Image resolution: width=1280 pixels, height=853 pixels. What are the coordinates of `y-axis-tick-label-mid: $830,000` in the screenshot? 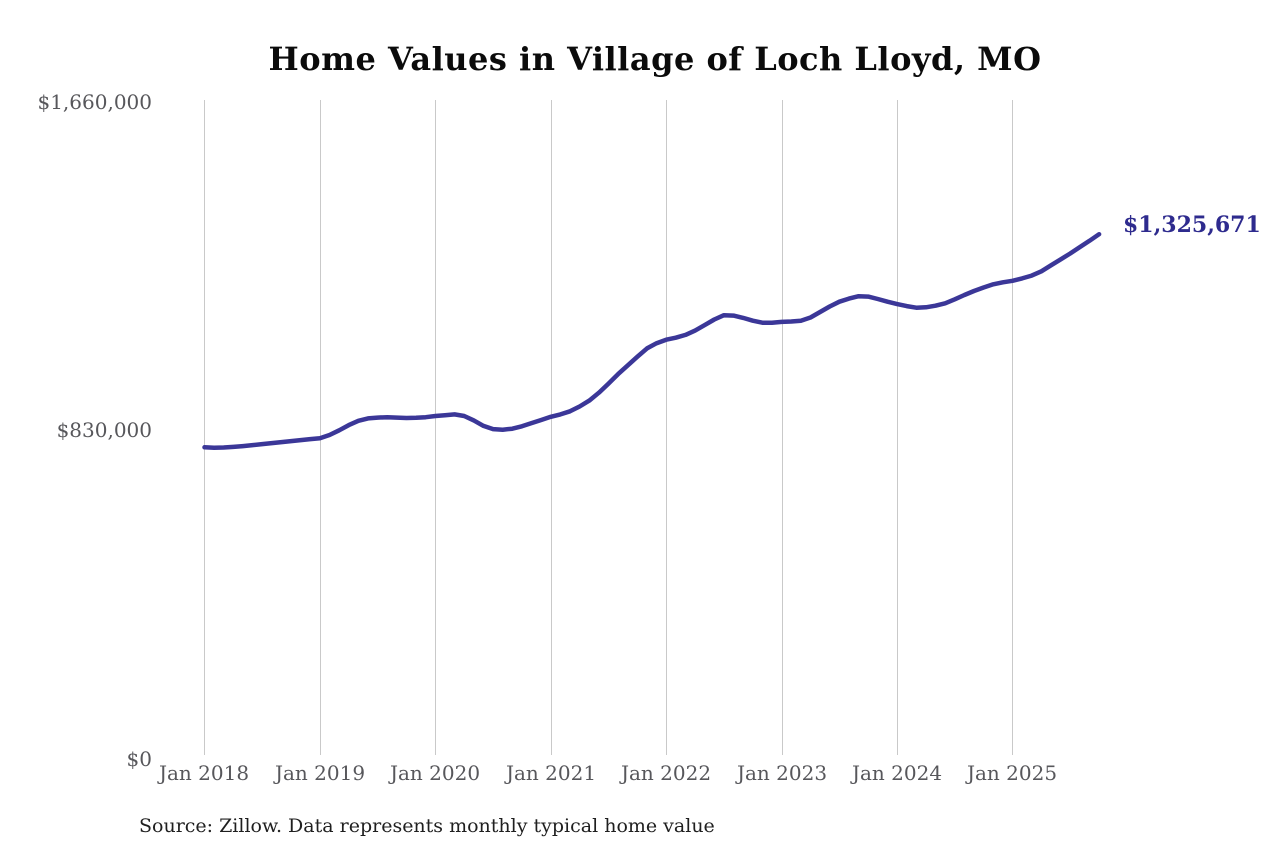 It's located at (104, 430).